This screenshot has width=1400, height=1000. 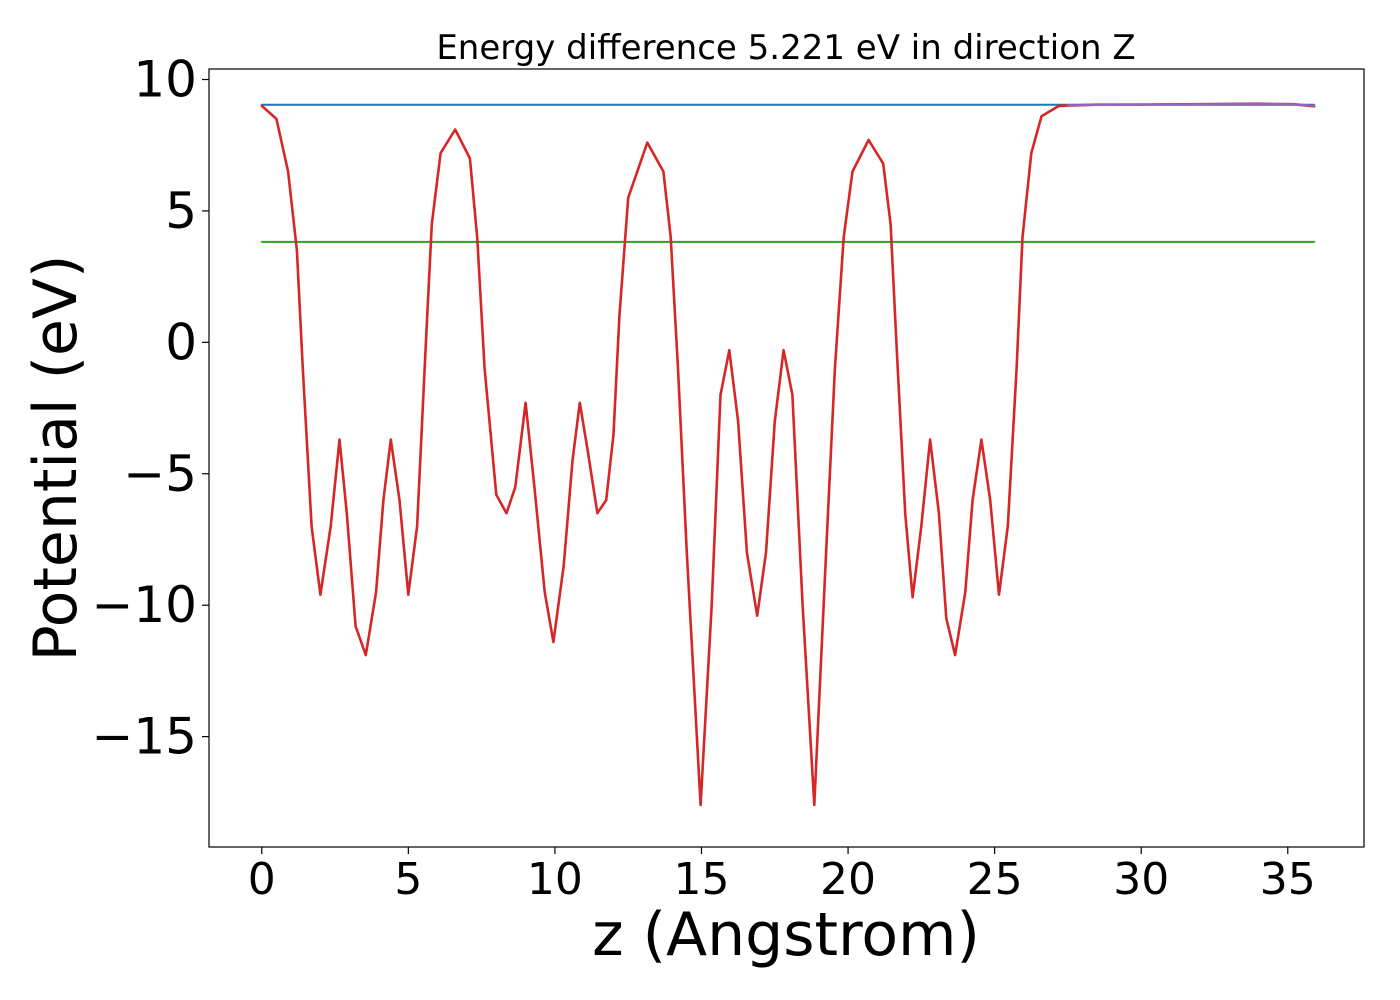 What do you see at coordinates (782, 876) in the screenshot?
I see `x-axis: 0 5 10 15 20 25 30 35` at bounding box center [782, 876].